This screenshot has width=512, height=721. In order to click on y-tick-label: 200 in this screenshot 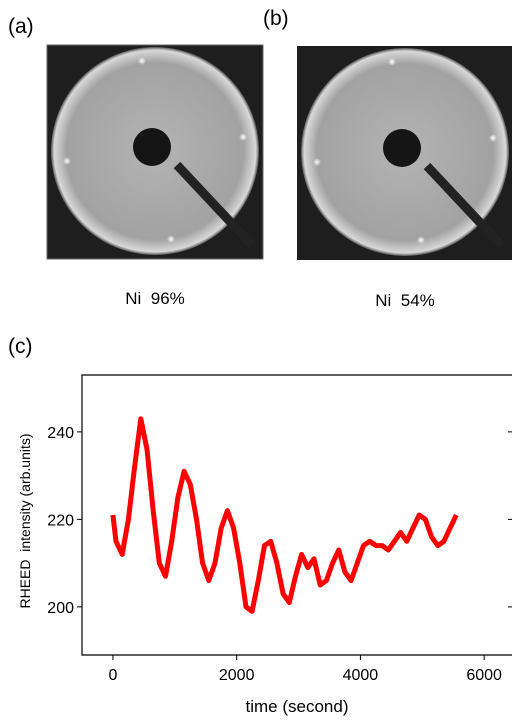, I will do `click(60, 608)`.